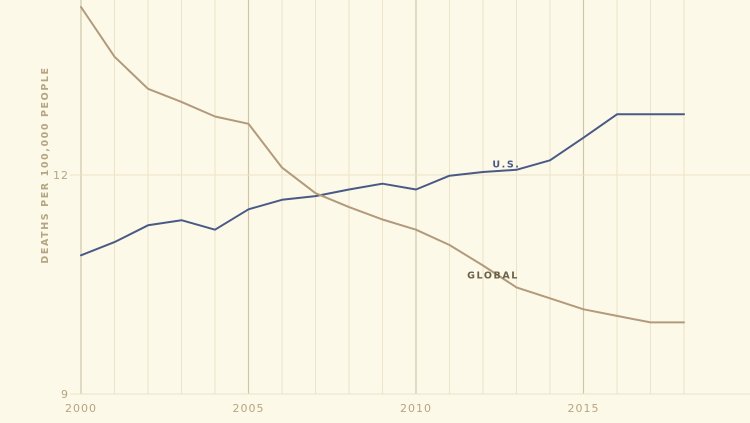  I want to click on x-tick-label: 2010, so click(416, 408).